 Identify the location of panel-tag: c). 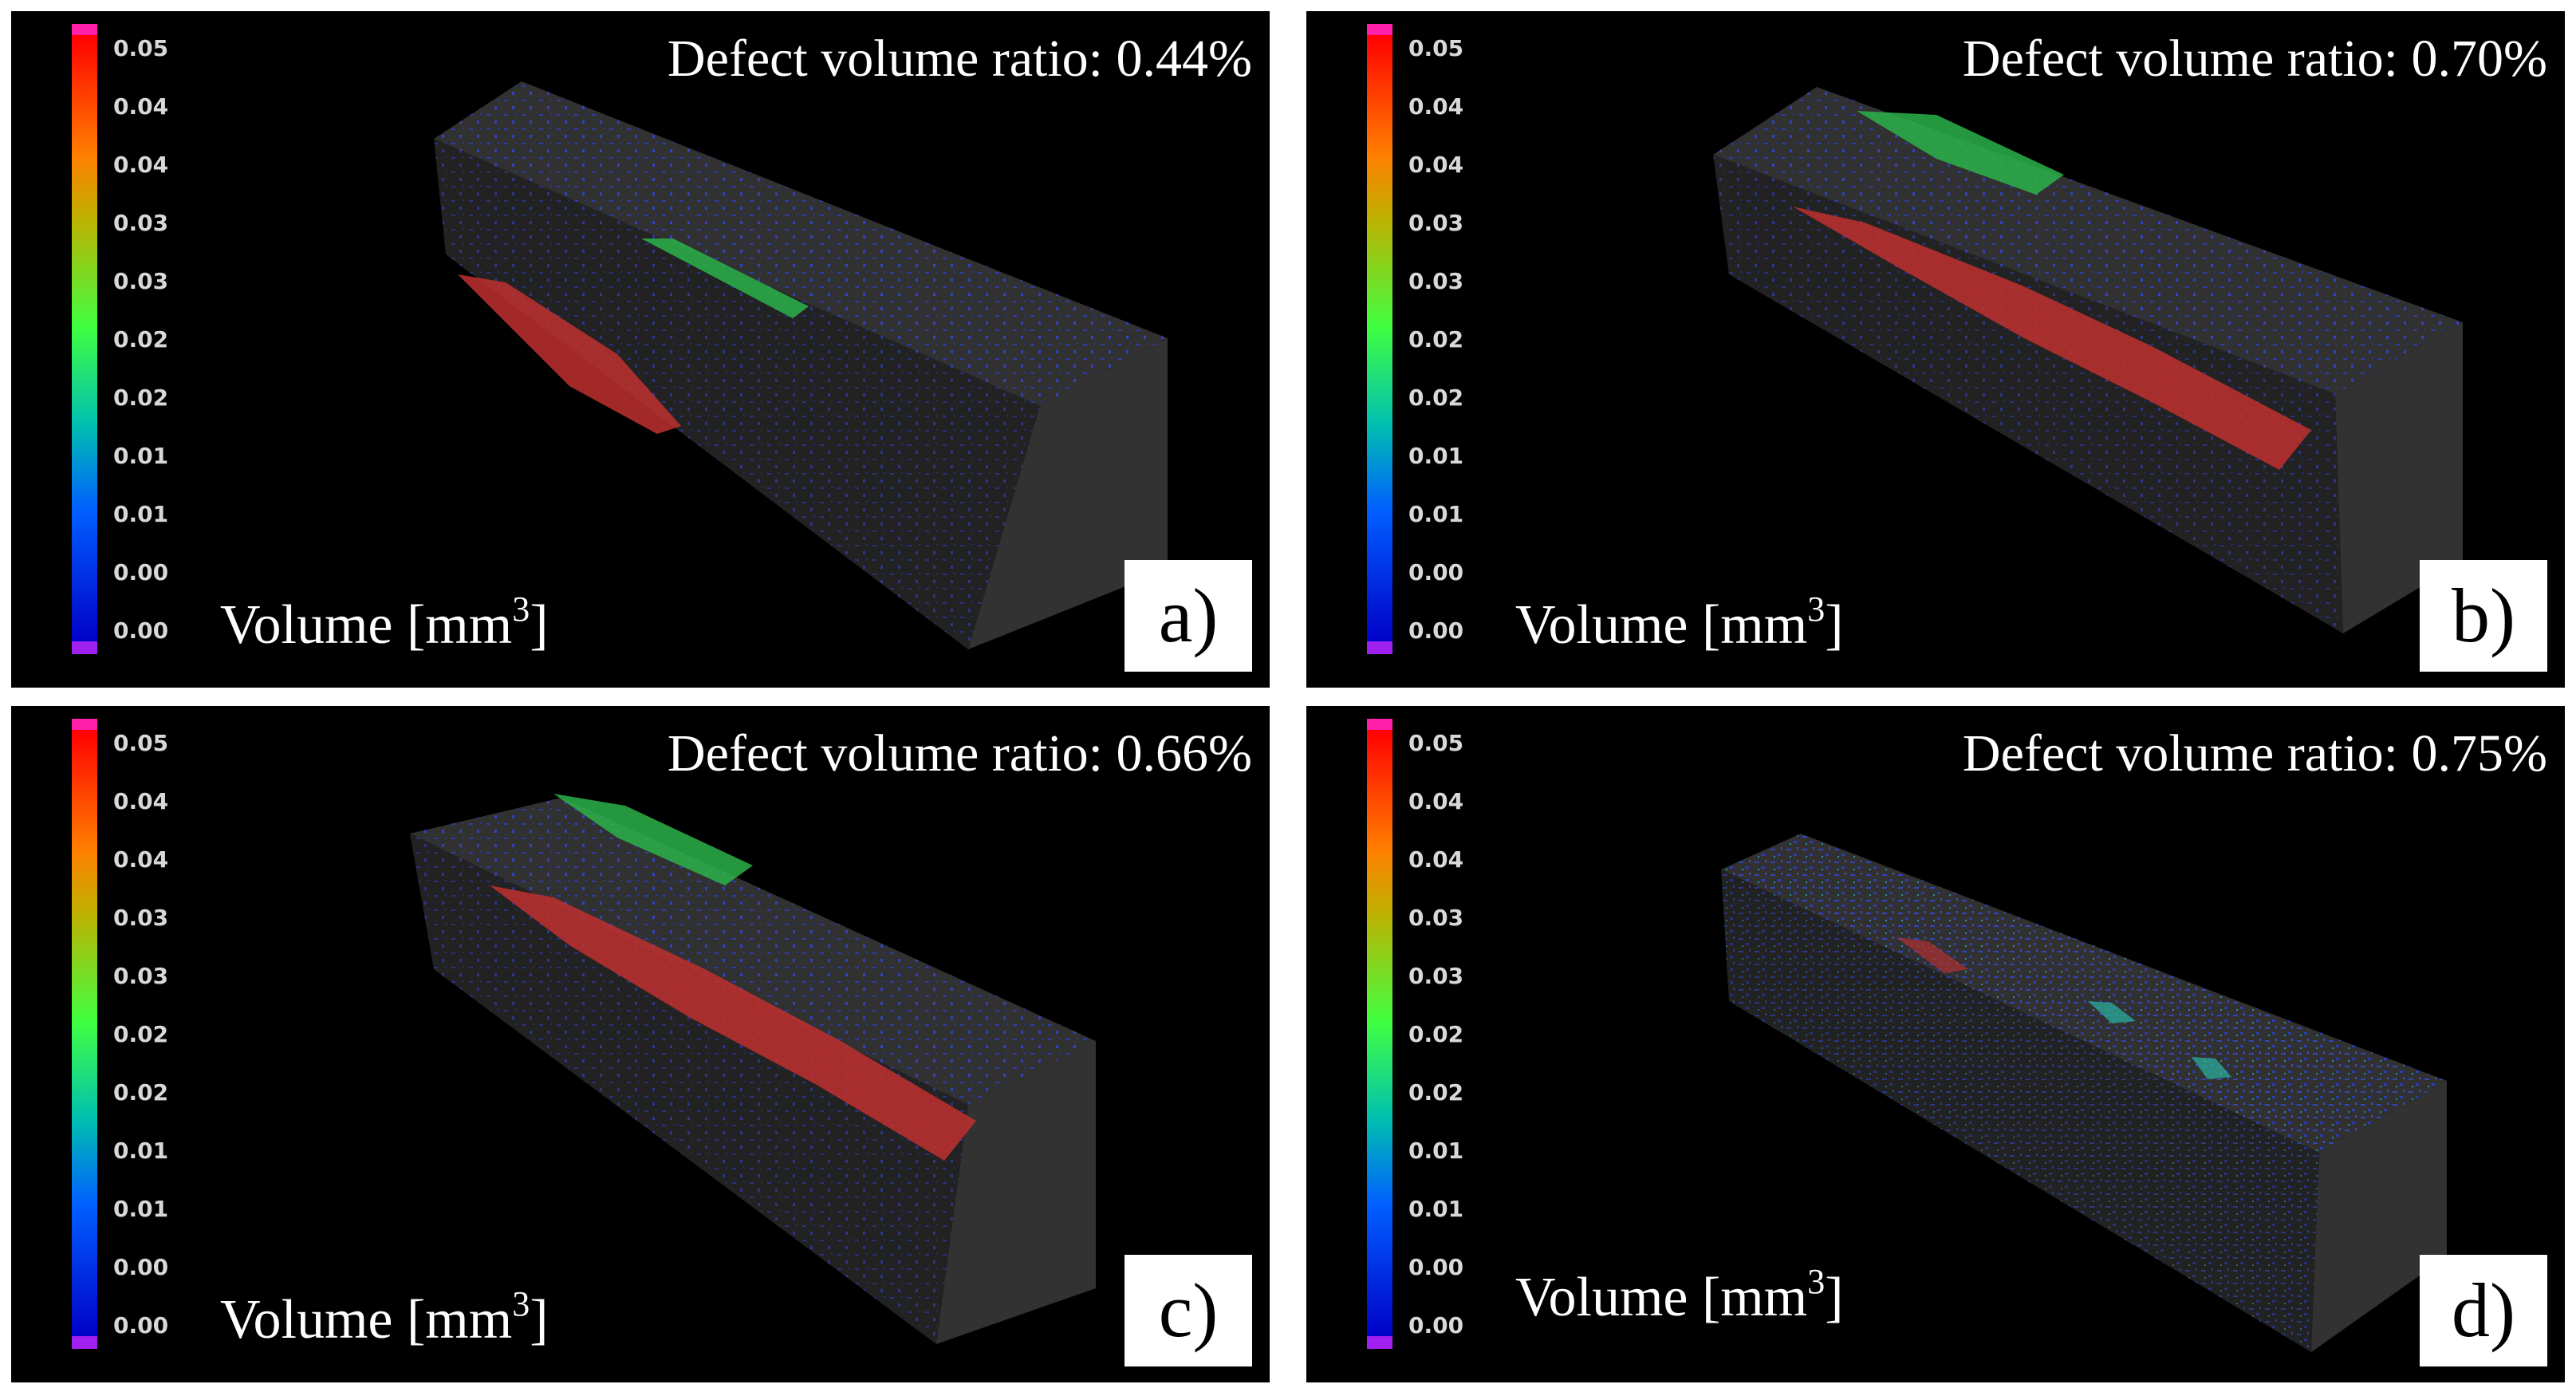
(1188, 1310).